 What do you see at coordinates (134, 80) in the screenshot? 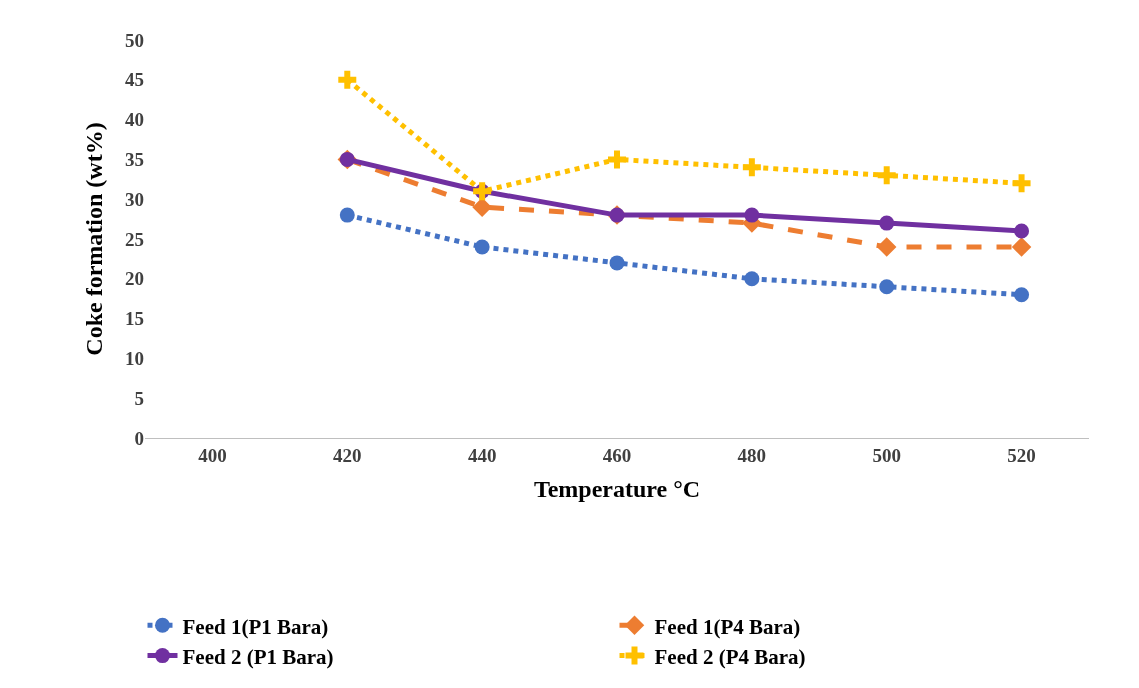
I see `y-tick-label: 45` at bounding box center [134, 80].